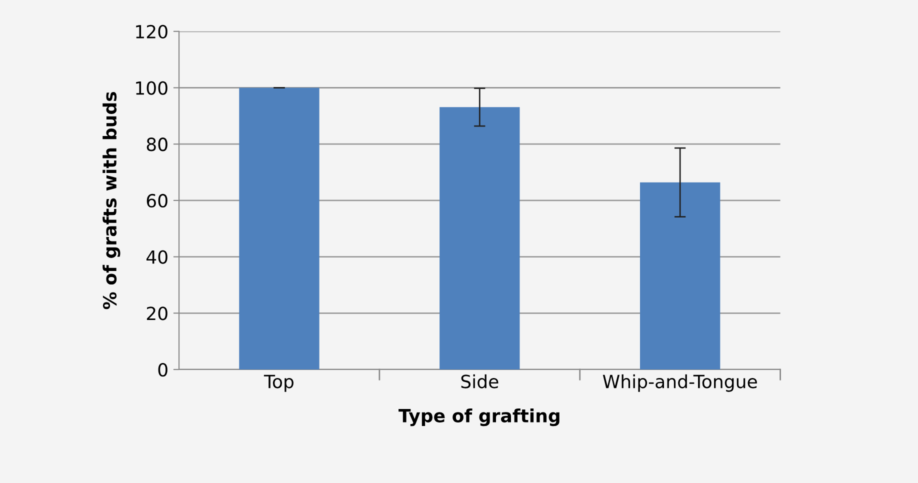 This screenshot has width=918, height=483. I want to click on y-tick-label: 100, so click(152, 88).